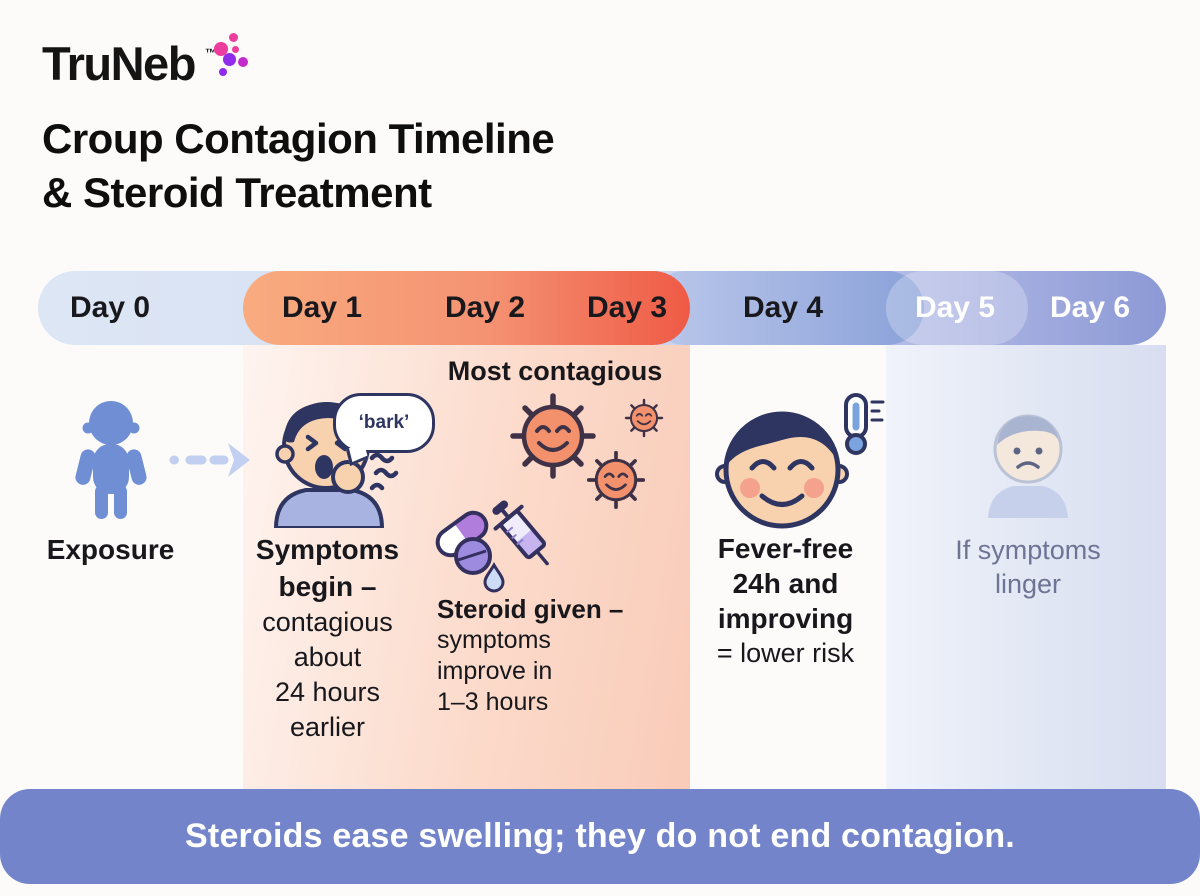  Describe the element at coordinates (111, 460) in the screenshot. I see `exposure-person-icon` at that location.